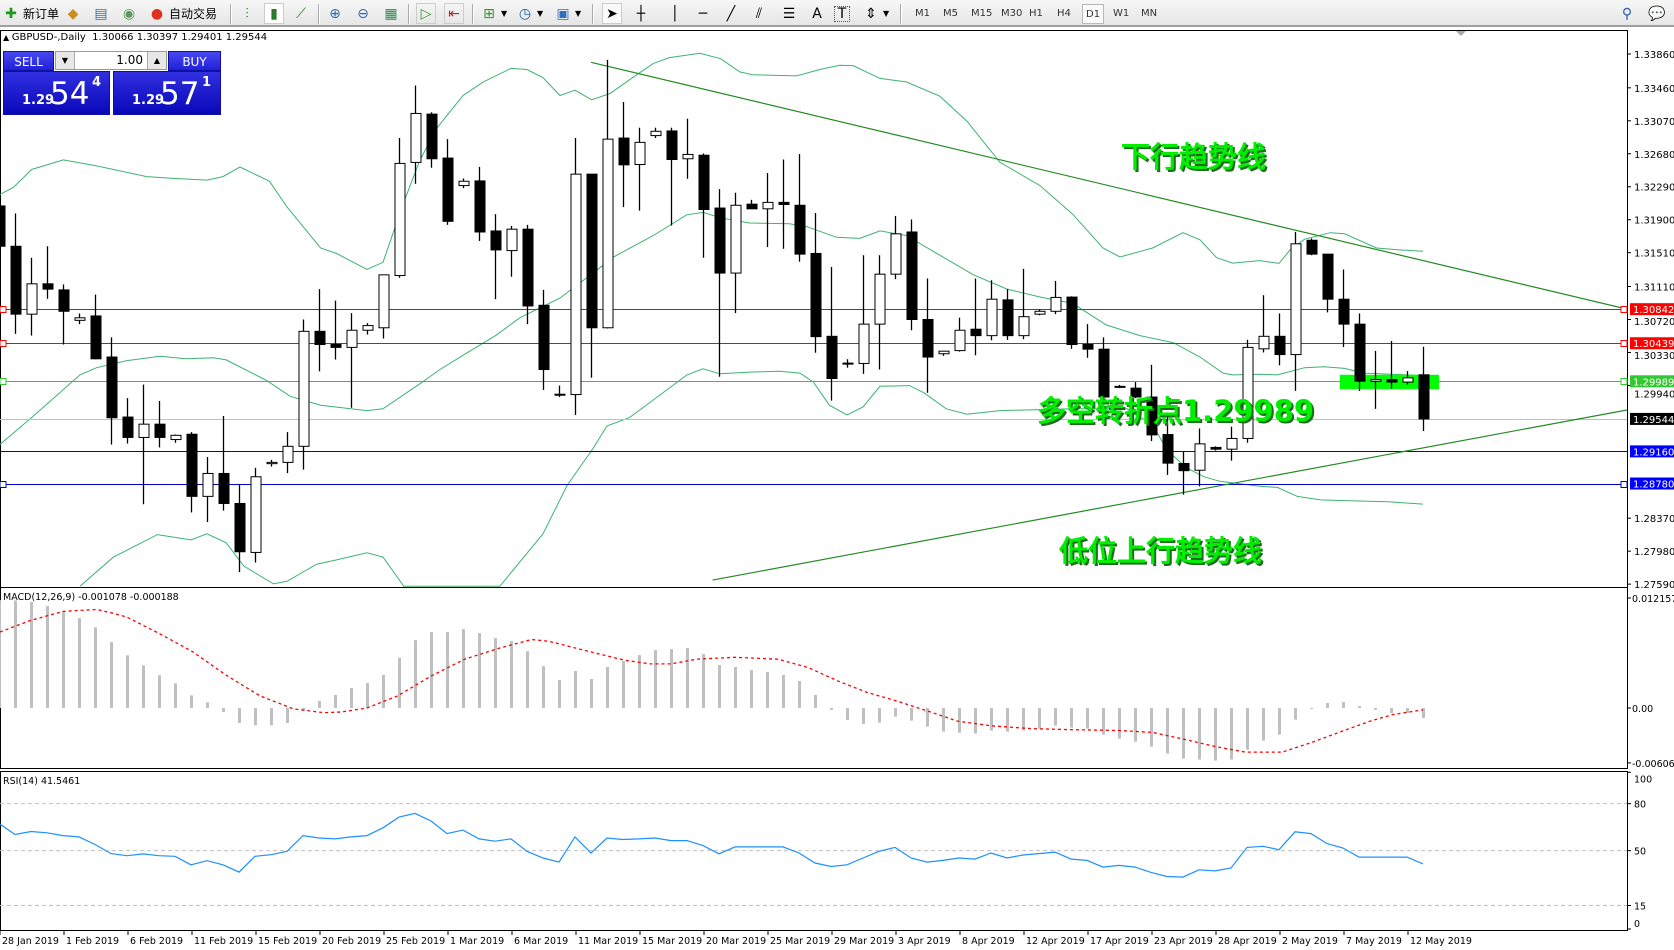 The width and height of the screenshot is (1674, 950). Describe the element at coordinates (1627, 13) in the screenshot. I see `search-button: ⚲` at that location.